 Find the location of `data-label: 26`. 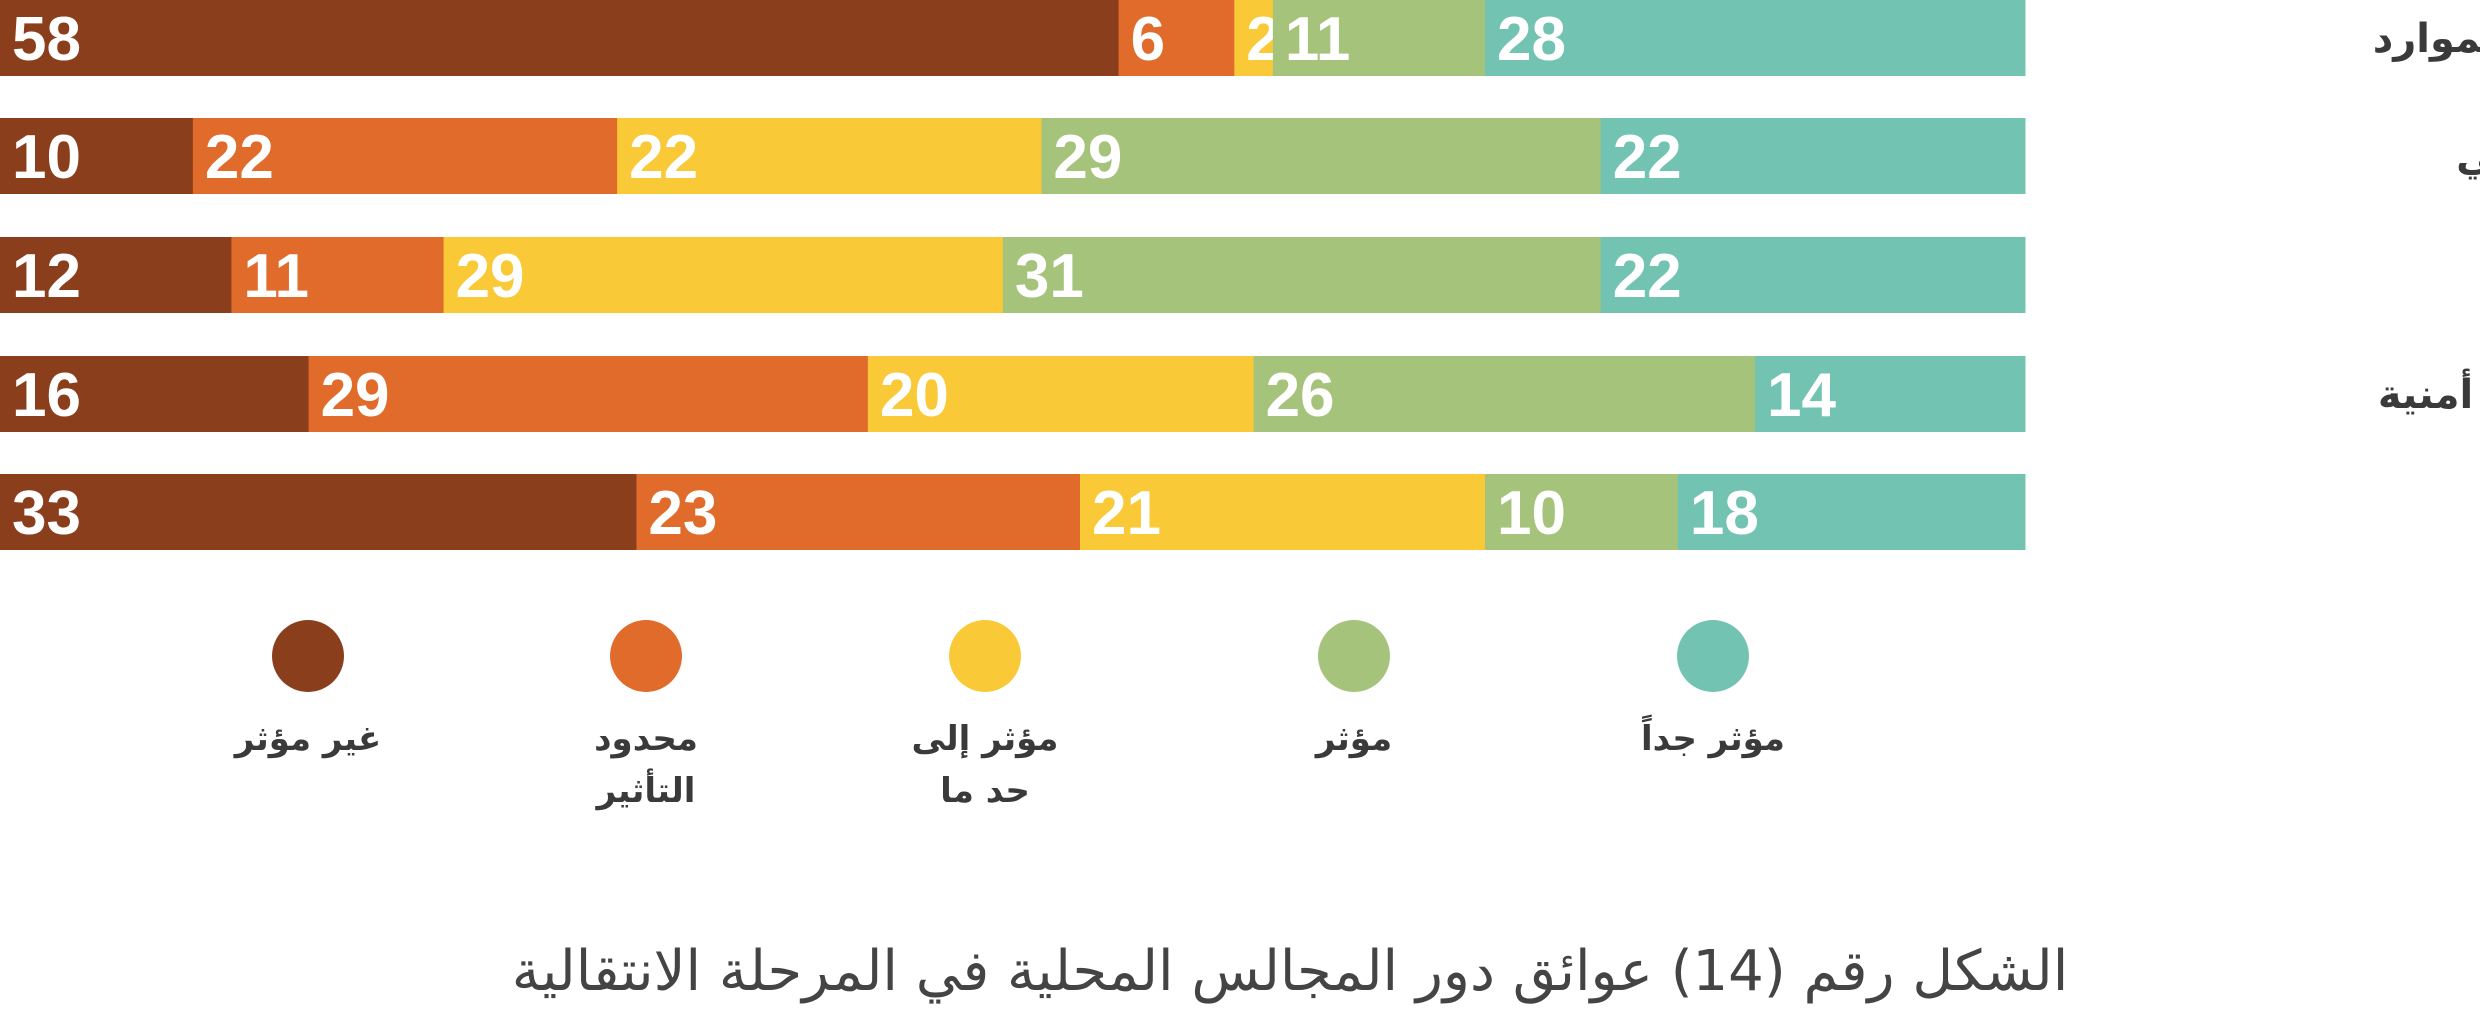

data-label: 26 is located at coordinates (1300, 395).